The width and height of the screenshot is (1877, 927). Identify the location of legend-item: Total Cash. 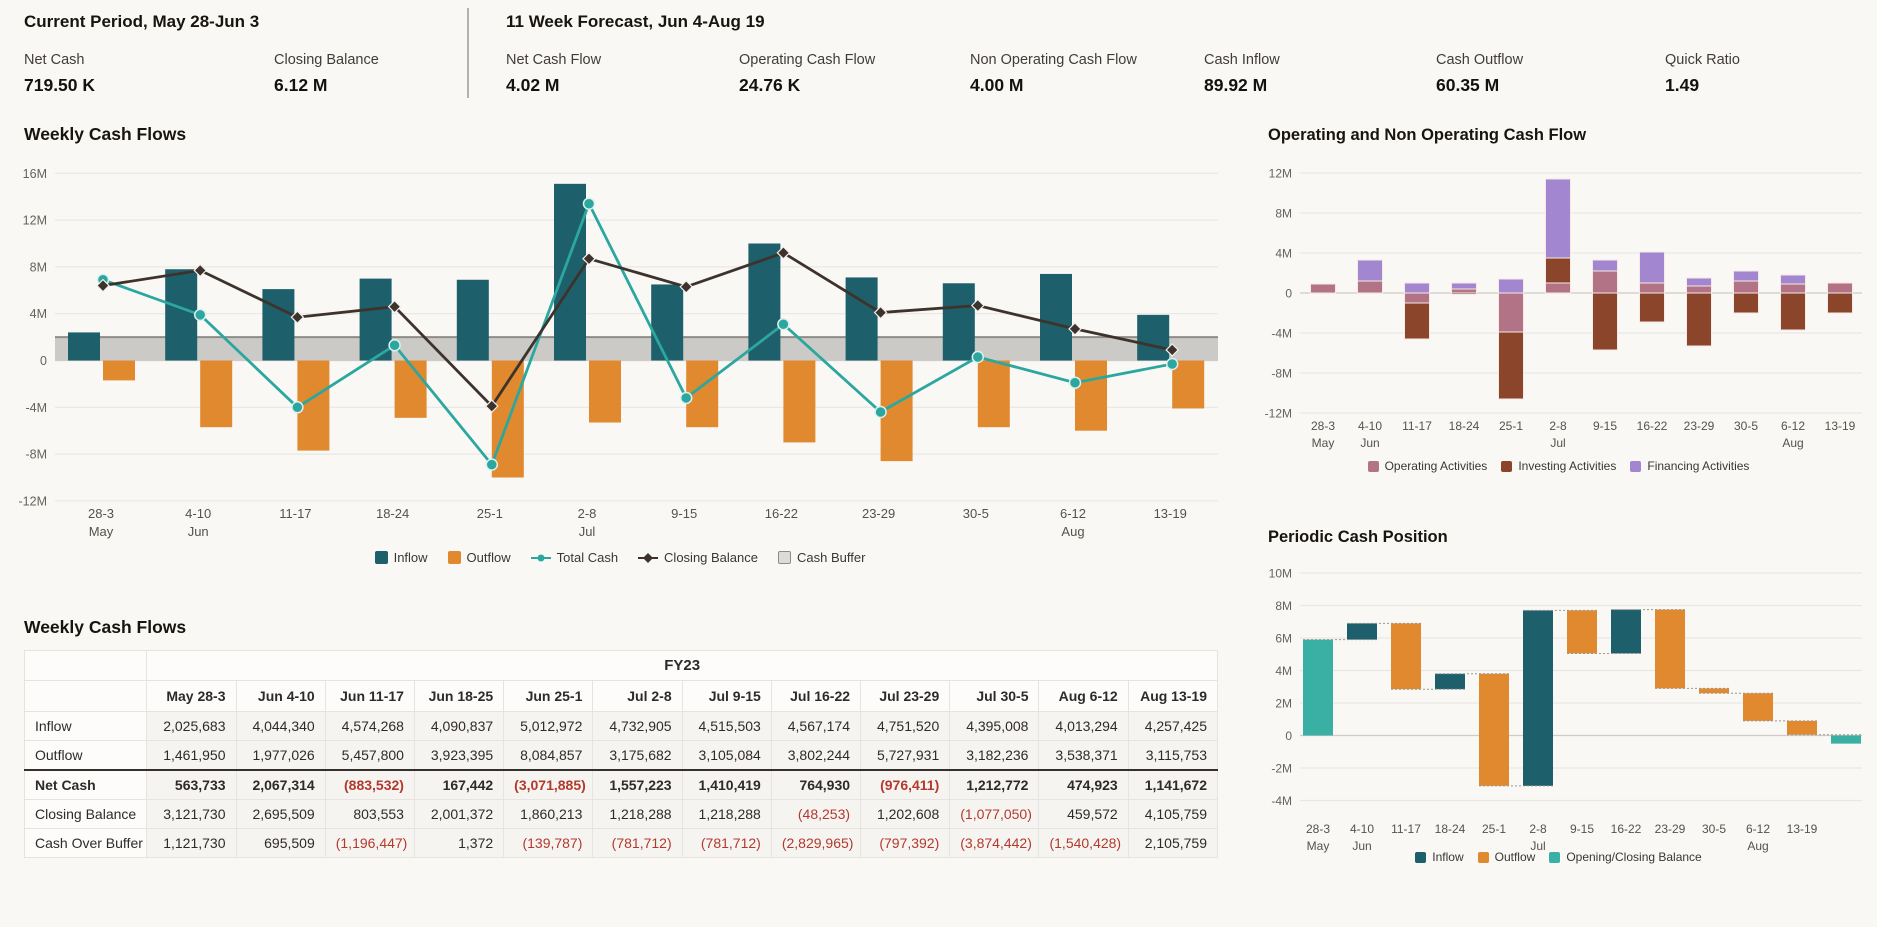
(574, 557).